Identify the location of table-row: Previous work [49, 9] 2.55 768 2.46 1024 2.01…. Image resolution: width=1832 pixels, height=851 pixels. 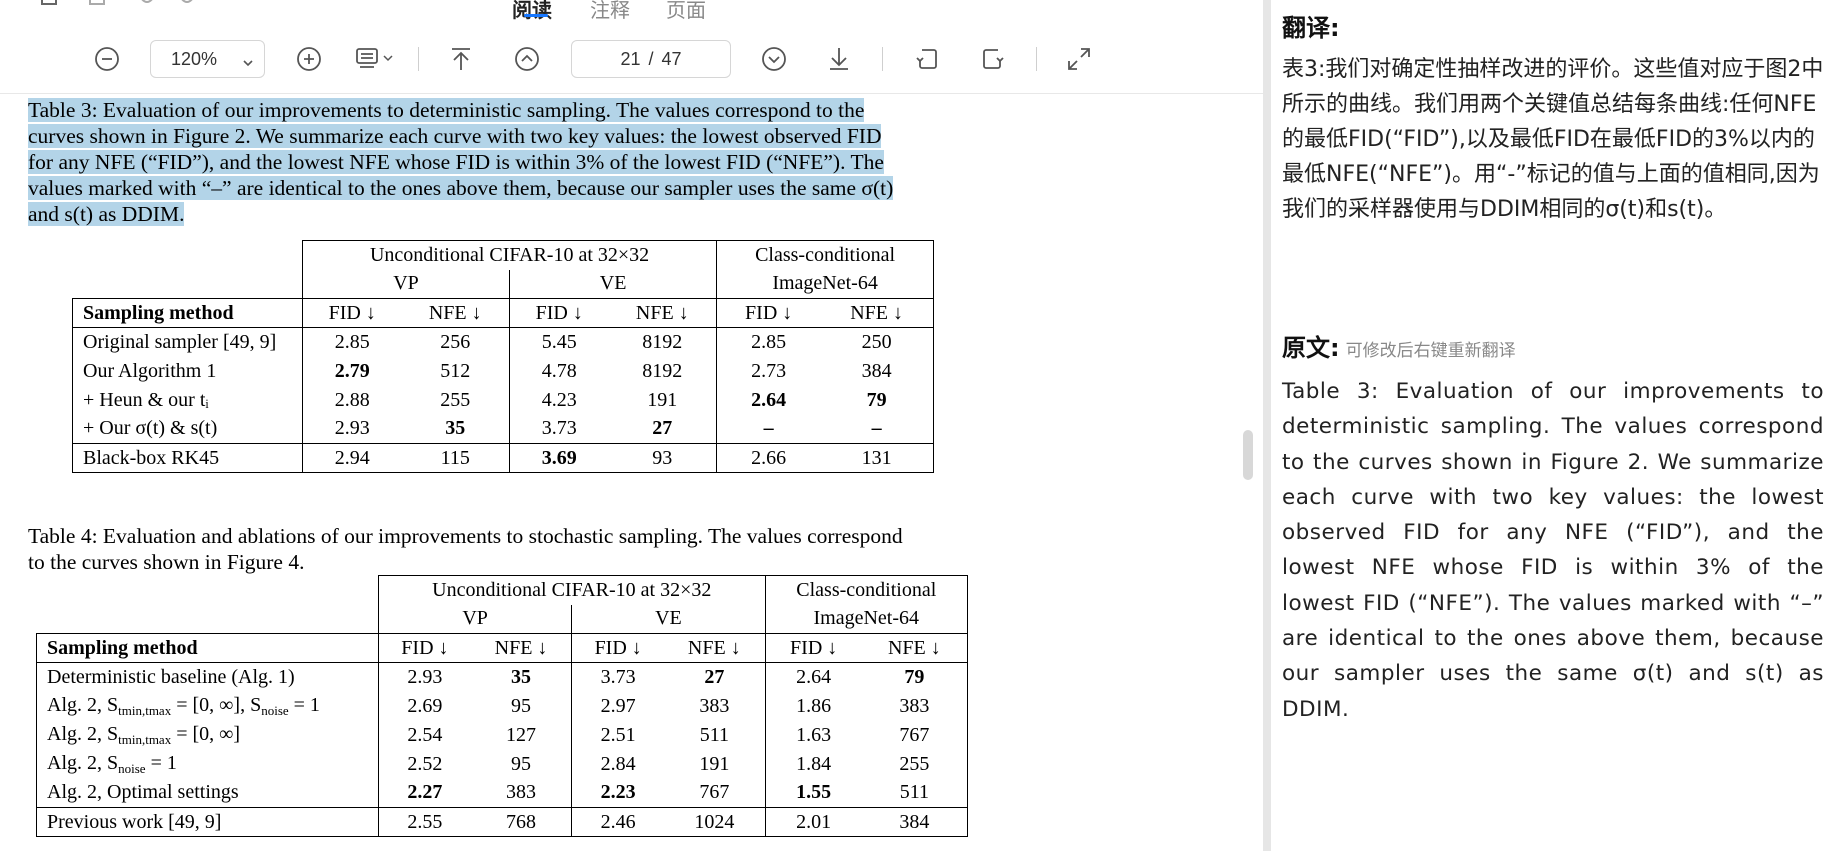
(502, 822).